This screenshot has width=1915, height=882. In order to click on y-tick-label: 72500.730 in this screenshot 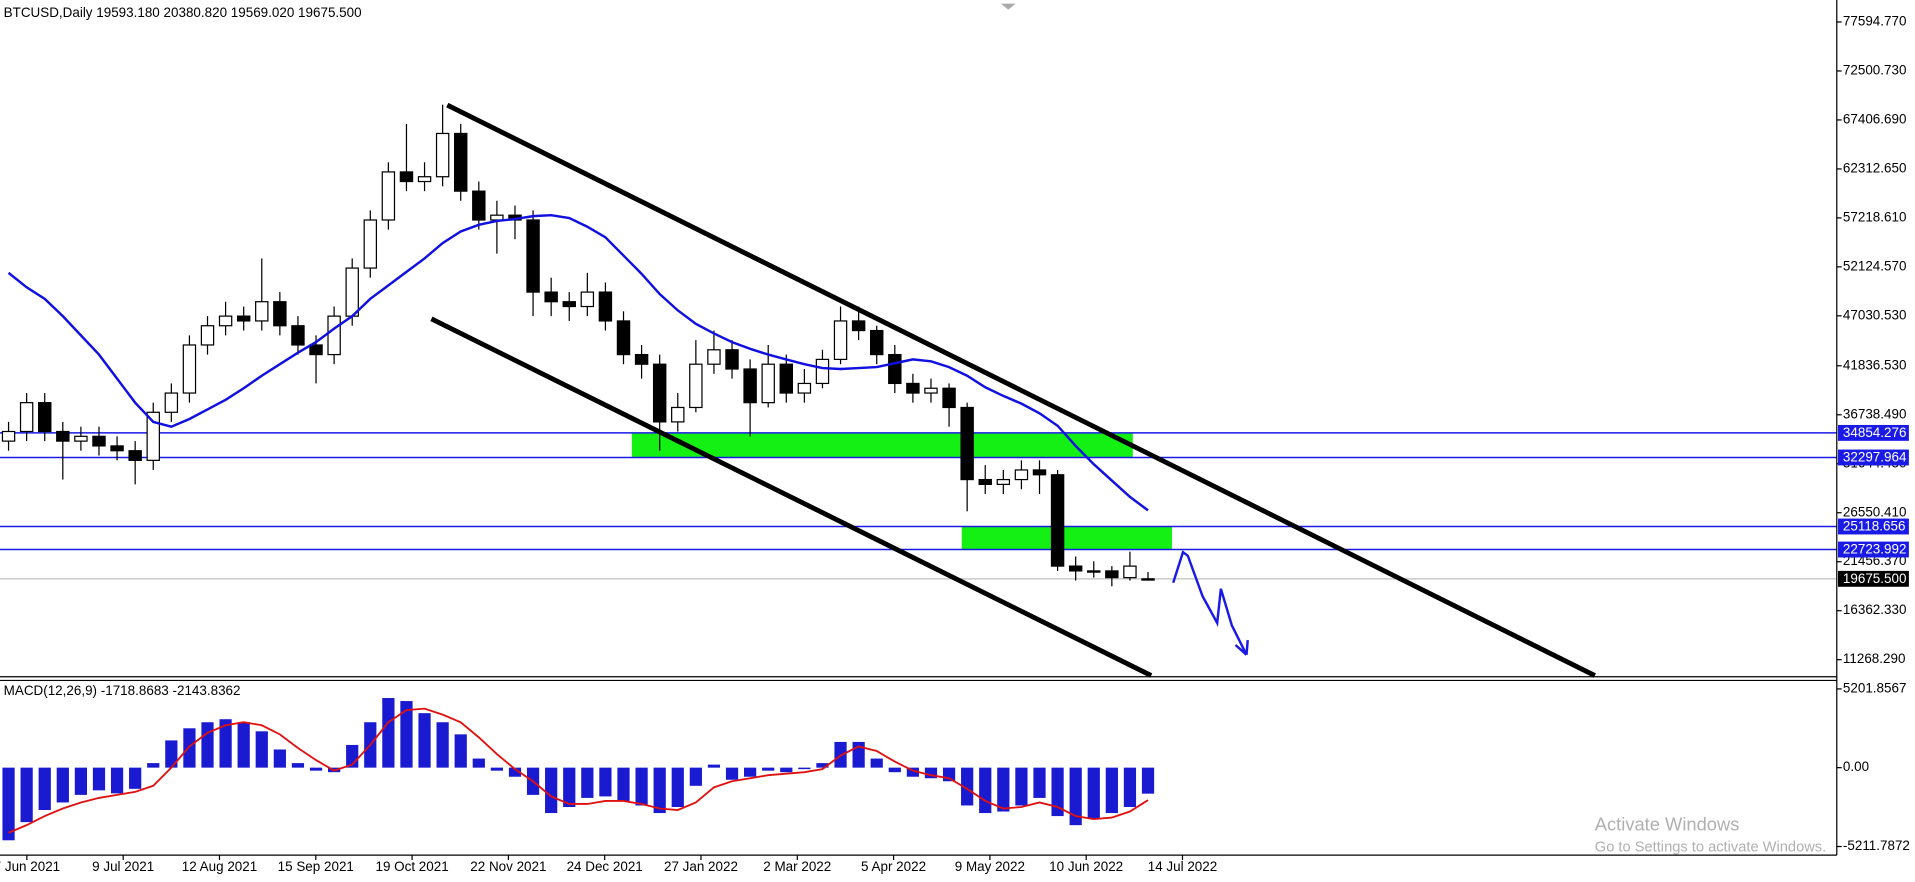, I will do `click(1875, 70)`.